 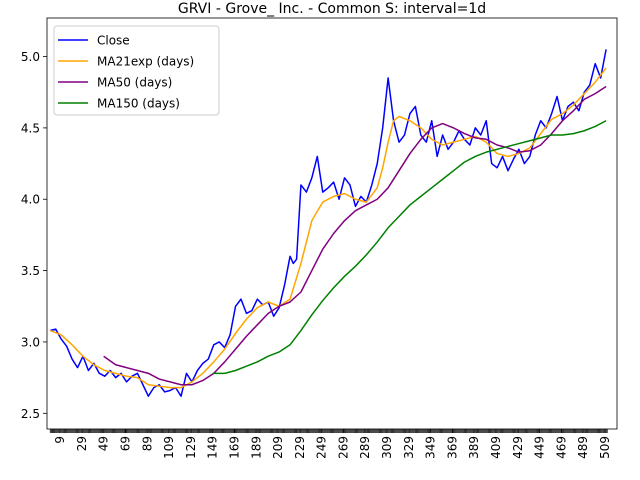 I want to click on x-tick-label: 29, so click(x=82, y=443).